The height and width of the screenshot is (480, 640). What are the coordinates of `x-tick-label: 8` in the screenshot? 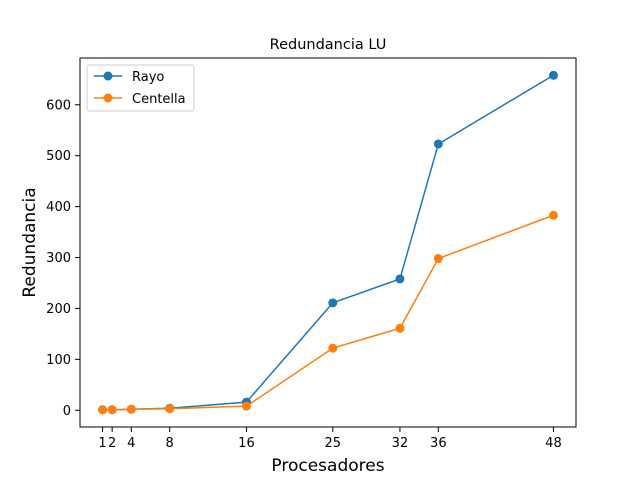 It's located at (170, 443).